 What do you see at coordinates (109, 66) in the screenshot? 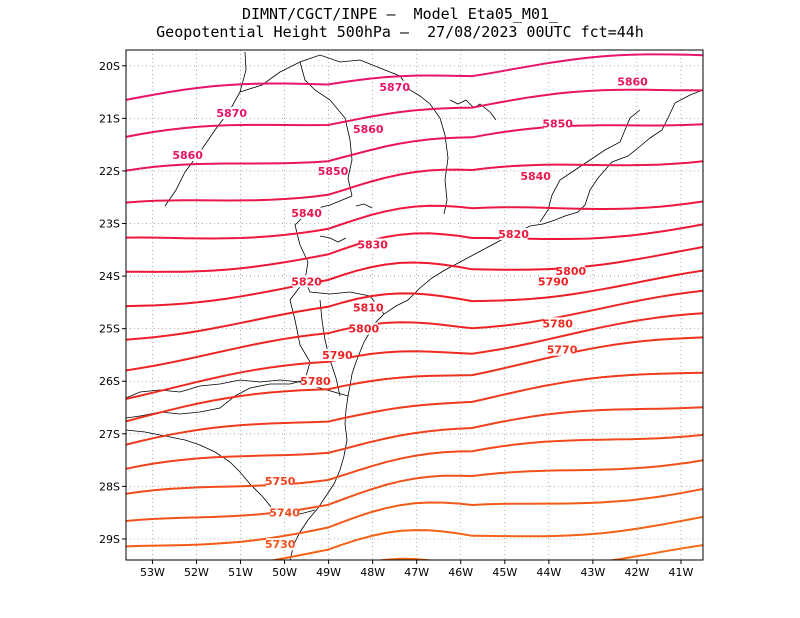
I see `lat-tick-label: 20S` at bounding box center [109, 66].